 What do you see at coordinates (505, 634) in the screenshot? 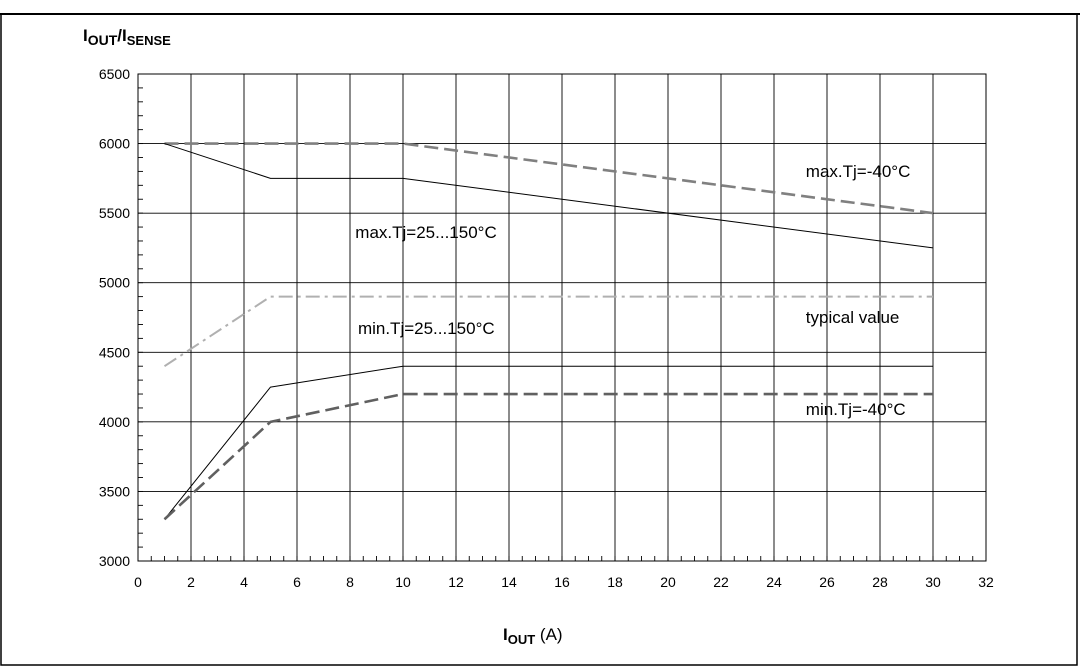
I see `x-axis-title-main: I` at bounding box center [505, 634].